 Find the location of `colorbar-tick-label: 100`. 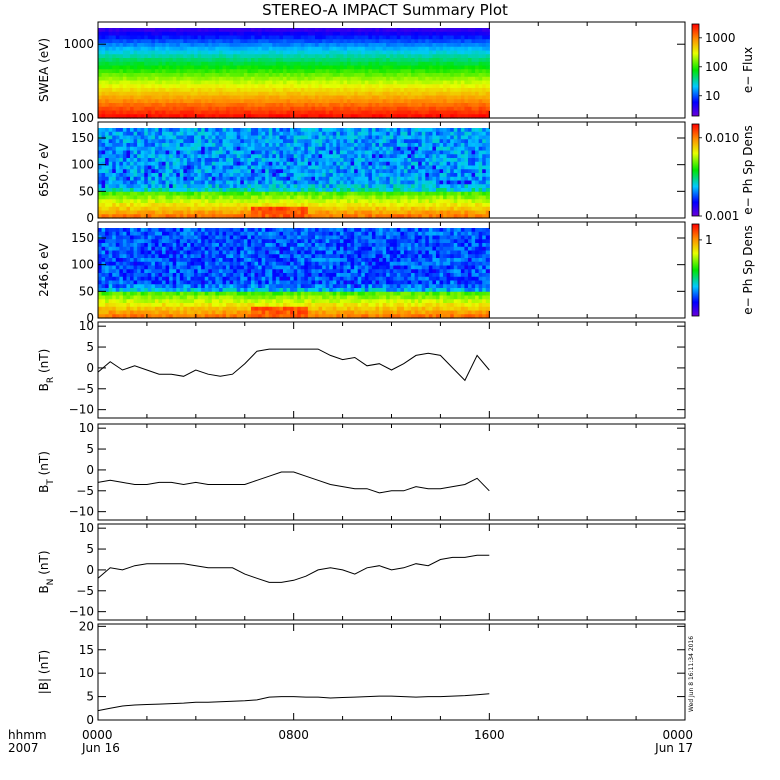

colorbar-tick-label: 100 is located at coordinates (716, 67).